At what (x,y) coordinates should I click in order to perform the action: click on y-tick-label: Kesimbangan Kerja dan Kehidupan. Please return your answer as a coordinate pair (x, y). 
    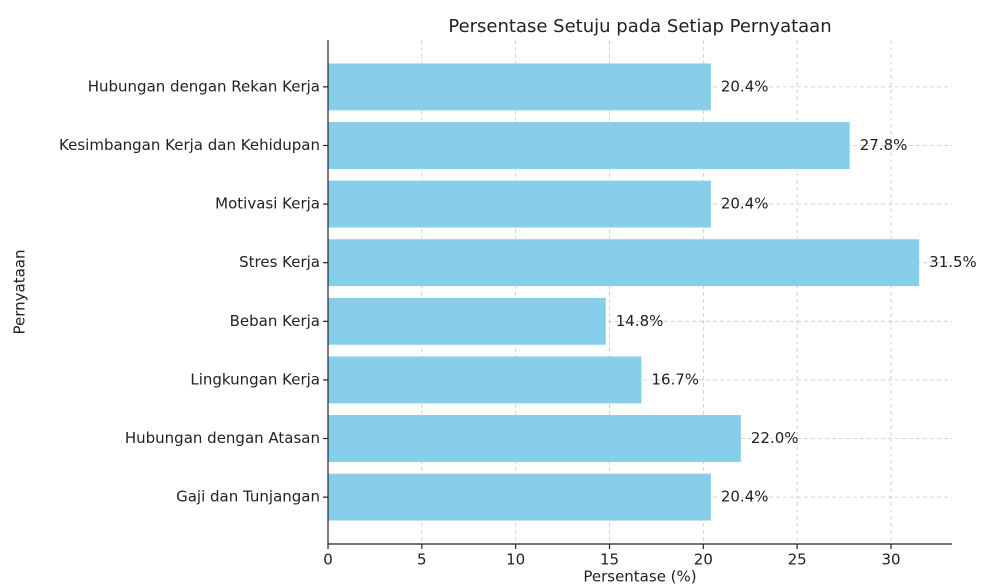
    Looking at the image, I should click on (189, 145).